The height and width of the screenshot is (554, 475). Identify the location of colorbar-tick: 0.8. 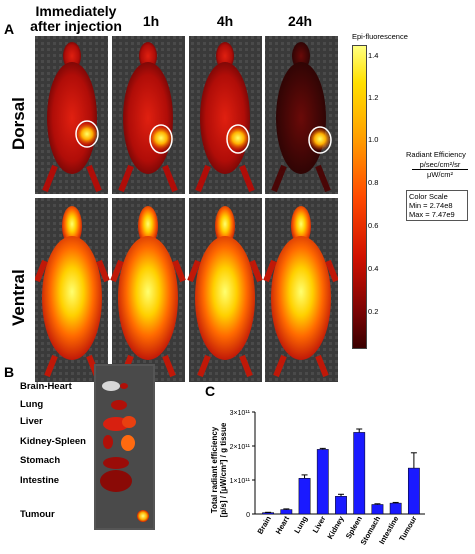
(373, 182).